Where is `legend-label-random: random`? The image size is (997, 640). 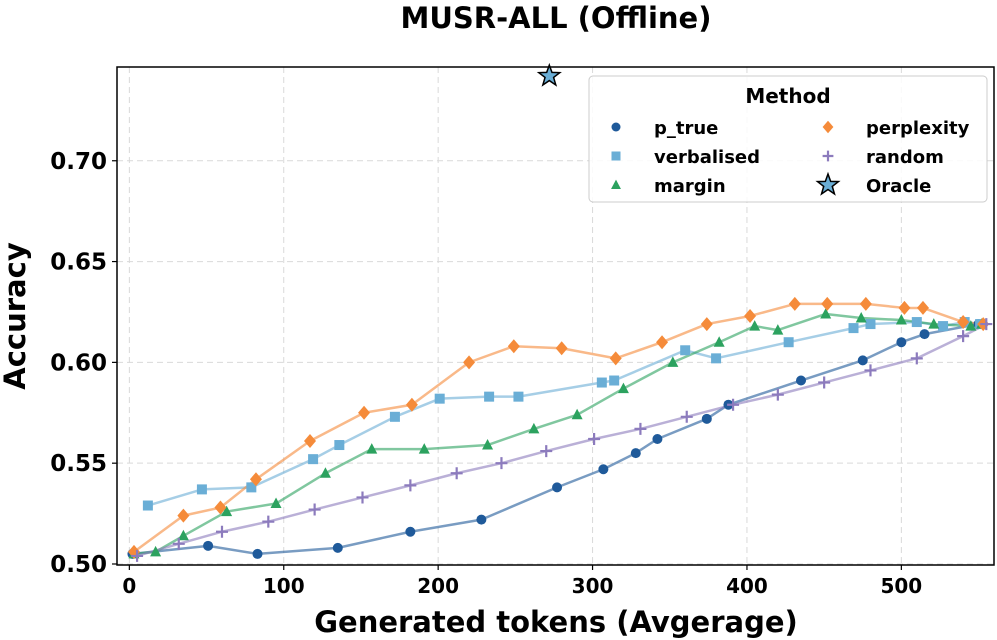
legend-label-random: random is located at coordinates (905, 157).